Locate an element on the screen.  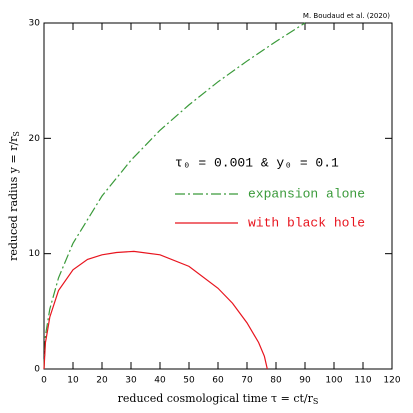
x-tick-label: 0 is located at coordinates (44, 381).